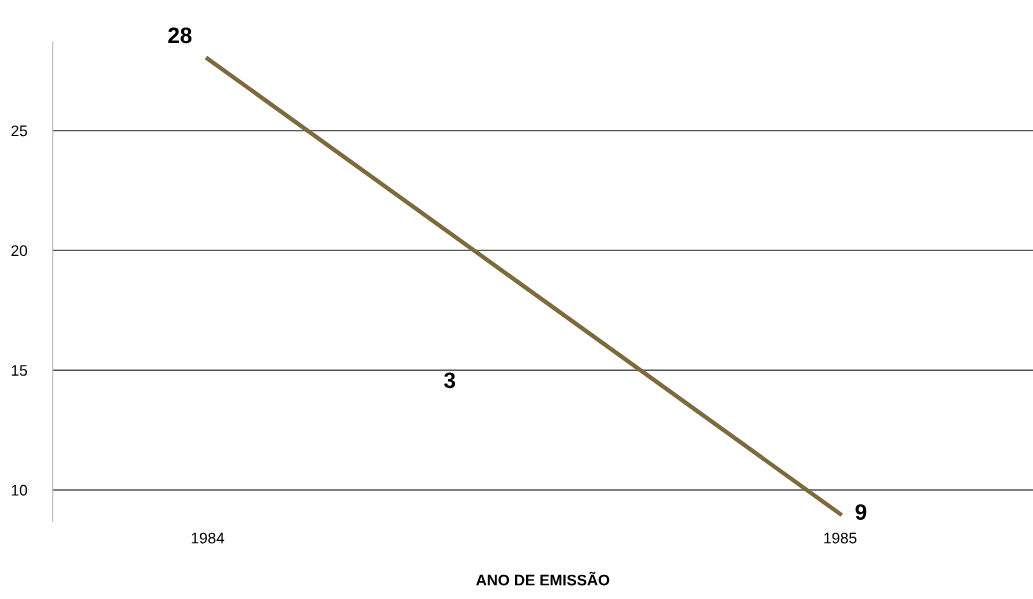  I want to click on y-tick-label: 25, so click(19, 131).